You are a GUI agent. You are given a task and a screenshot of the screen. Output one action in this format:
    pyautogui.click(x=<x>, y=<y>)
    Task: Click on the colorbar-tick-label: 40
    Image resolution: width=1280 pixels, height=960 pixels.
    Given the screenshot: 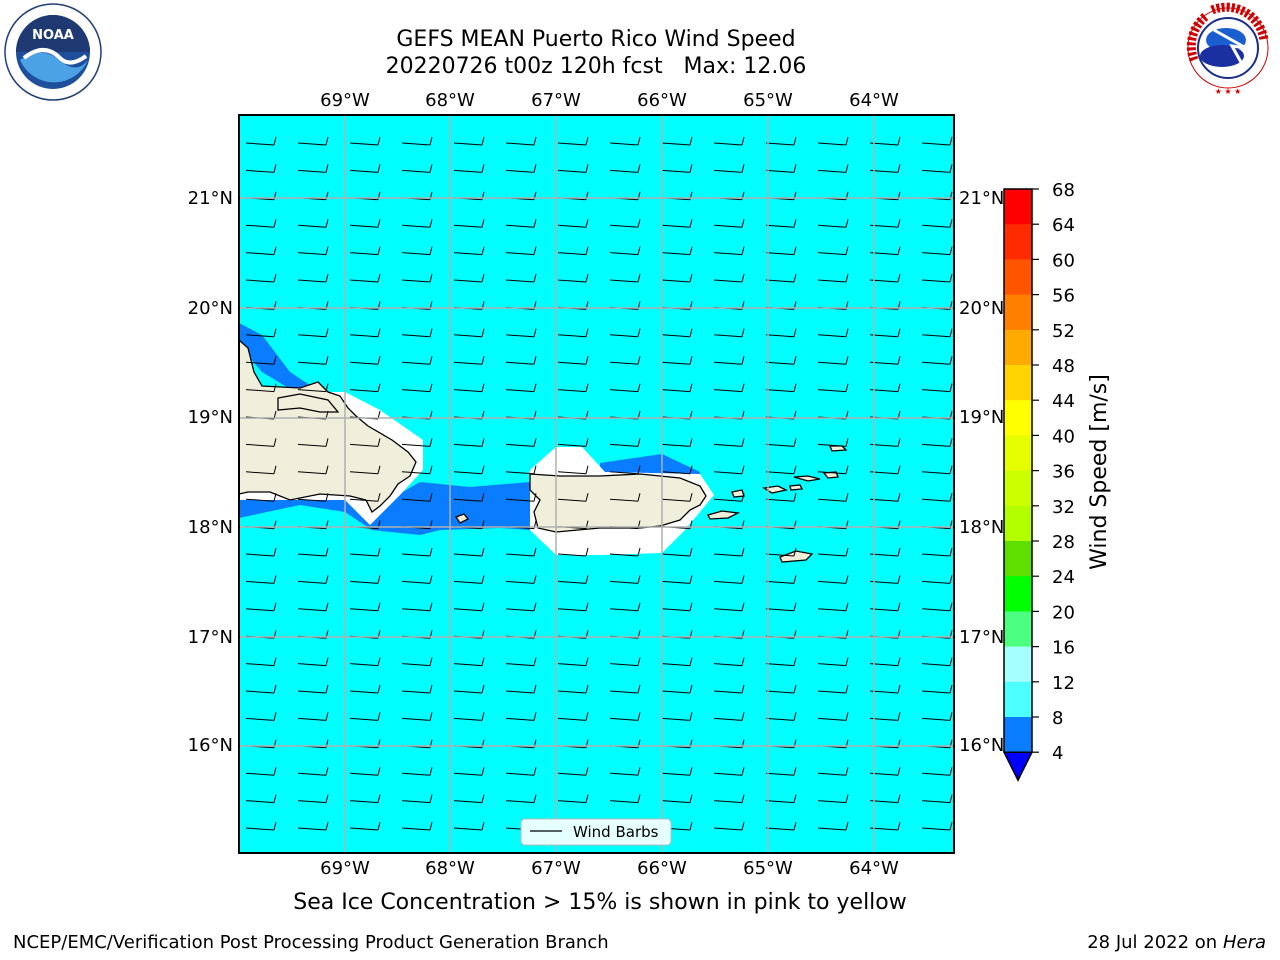 What is the action you would take?
    pyautogui.click(x=1063, y=436)
    